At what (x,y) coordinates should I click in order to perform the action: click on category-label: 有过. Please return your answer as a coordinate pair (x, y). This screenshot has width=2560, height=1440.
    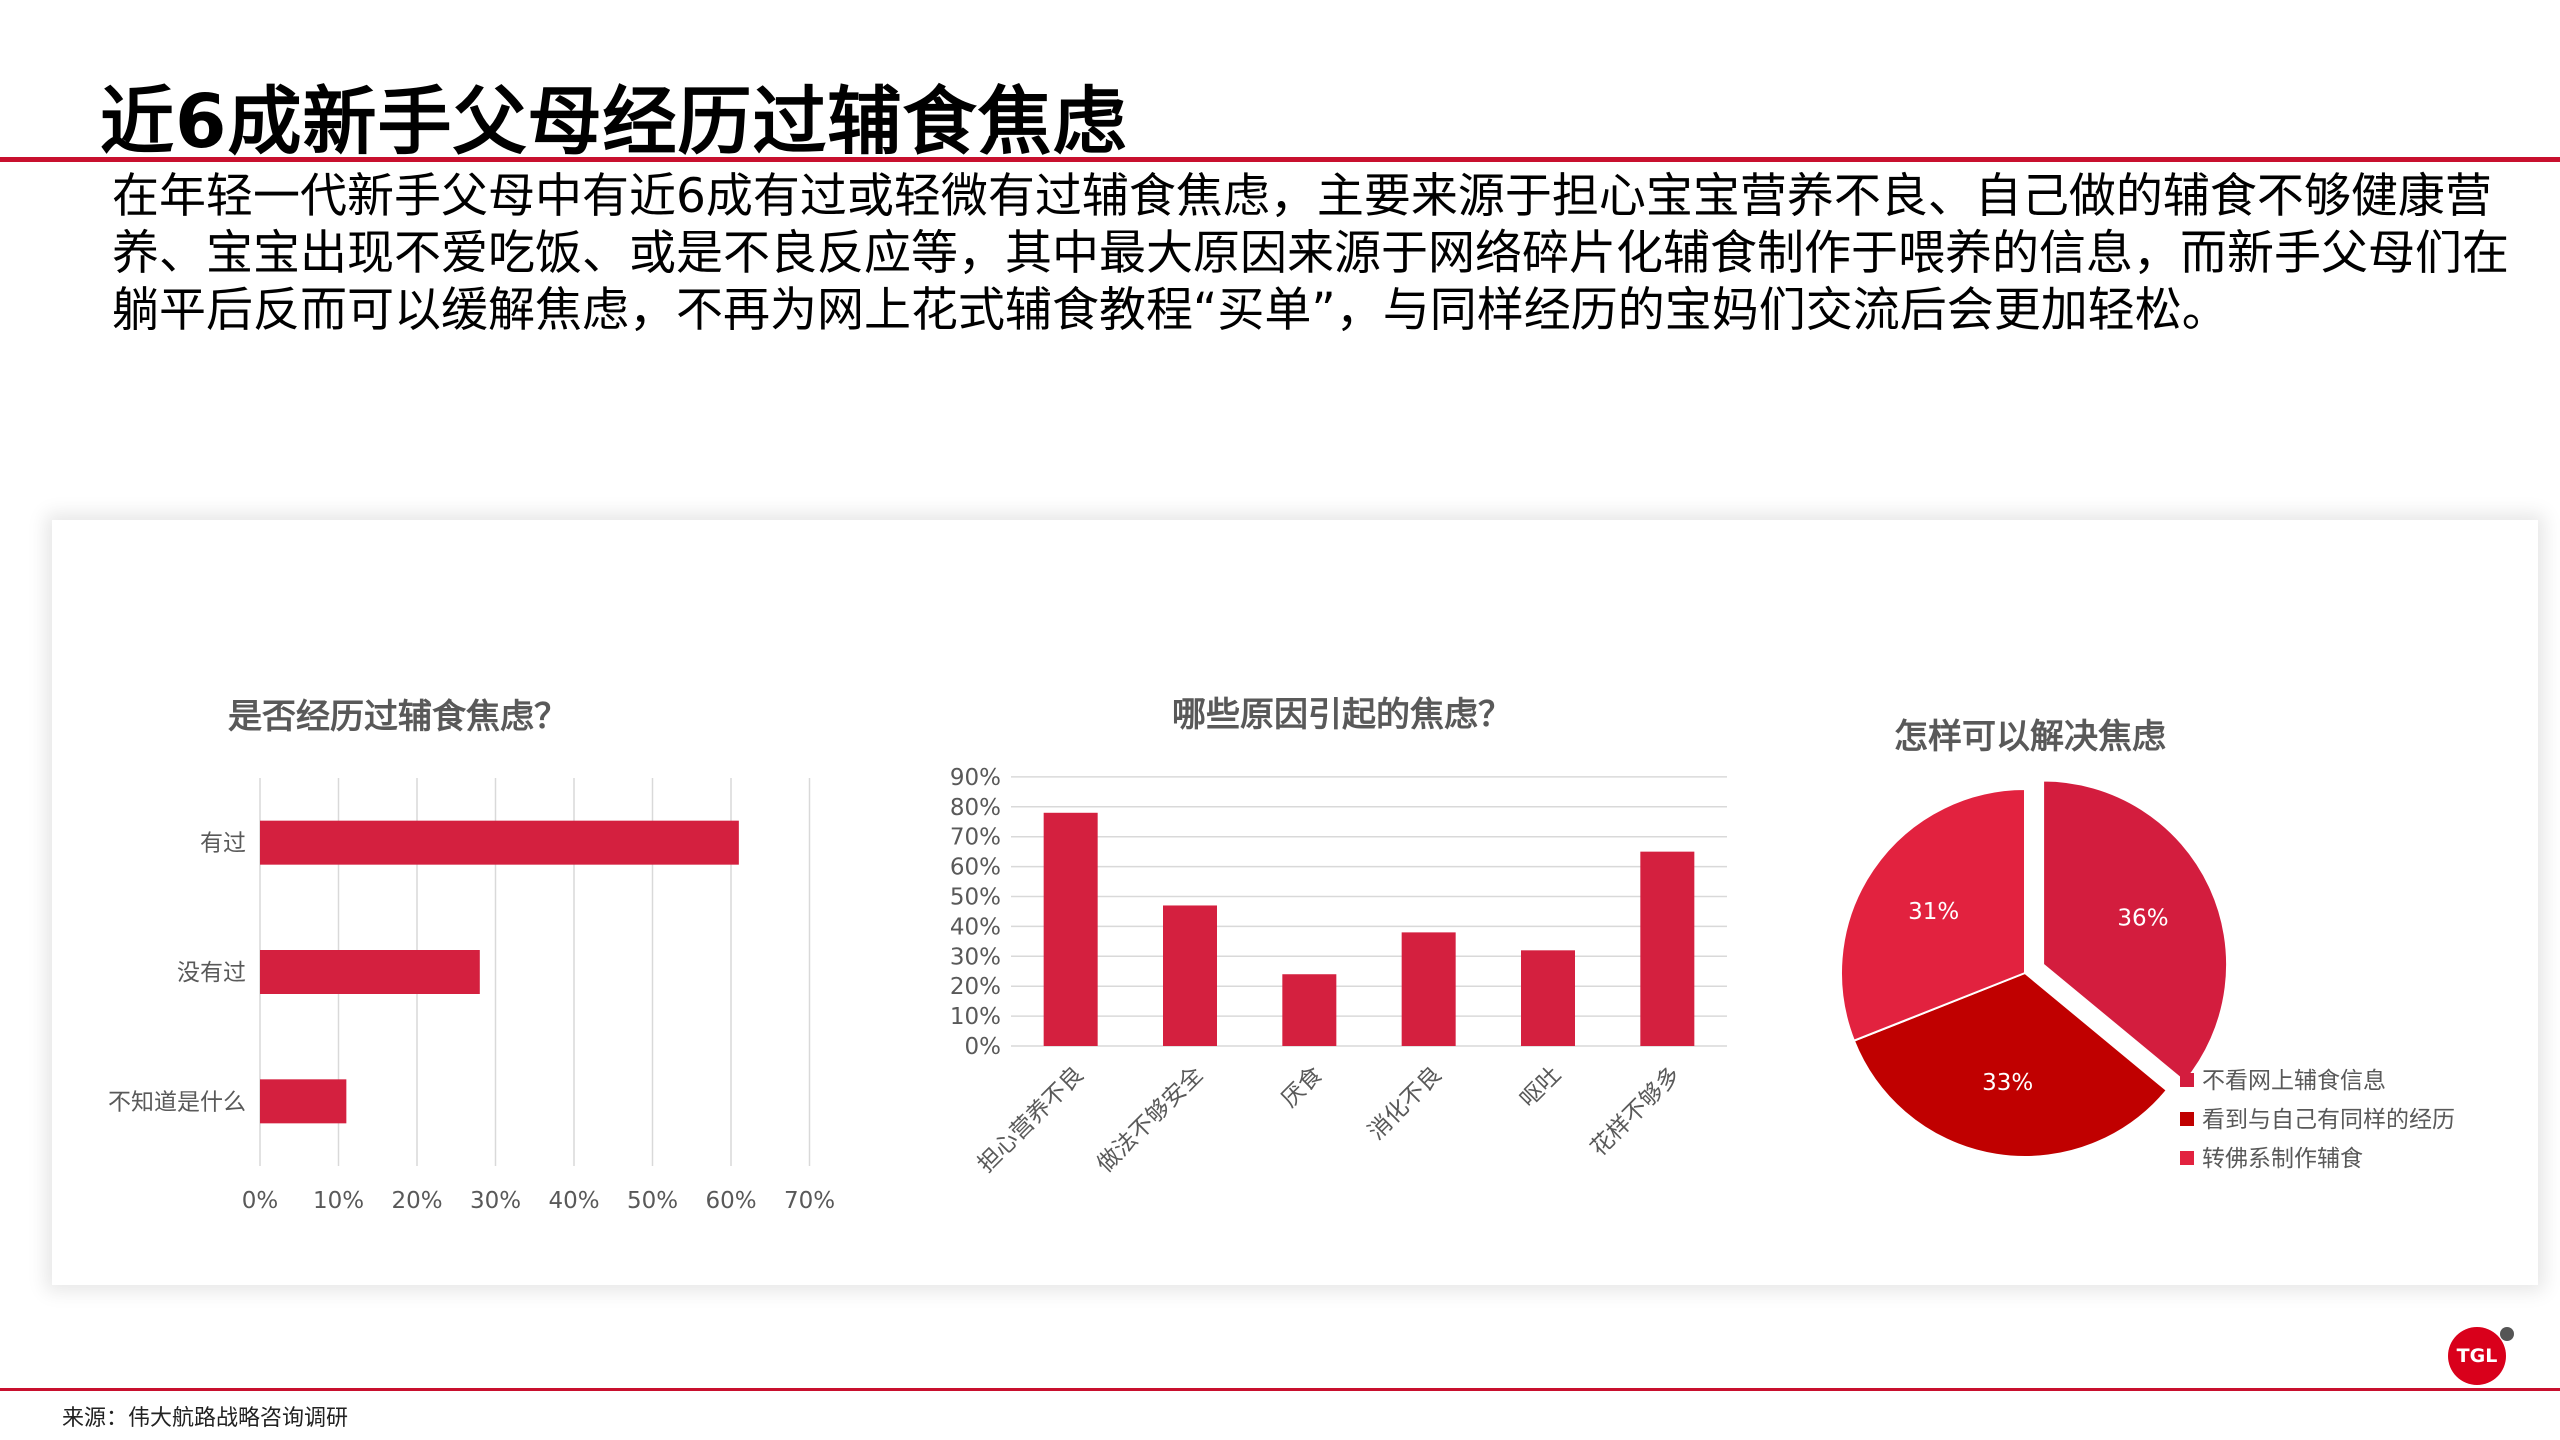
    Looking at the image, I should click on (223, 844).